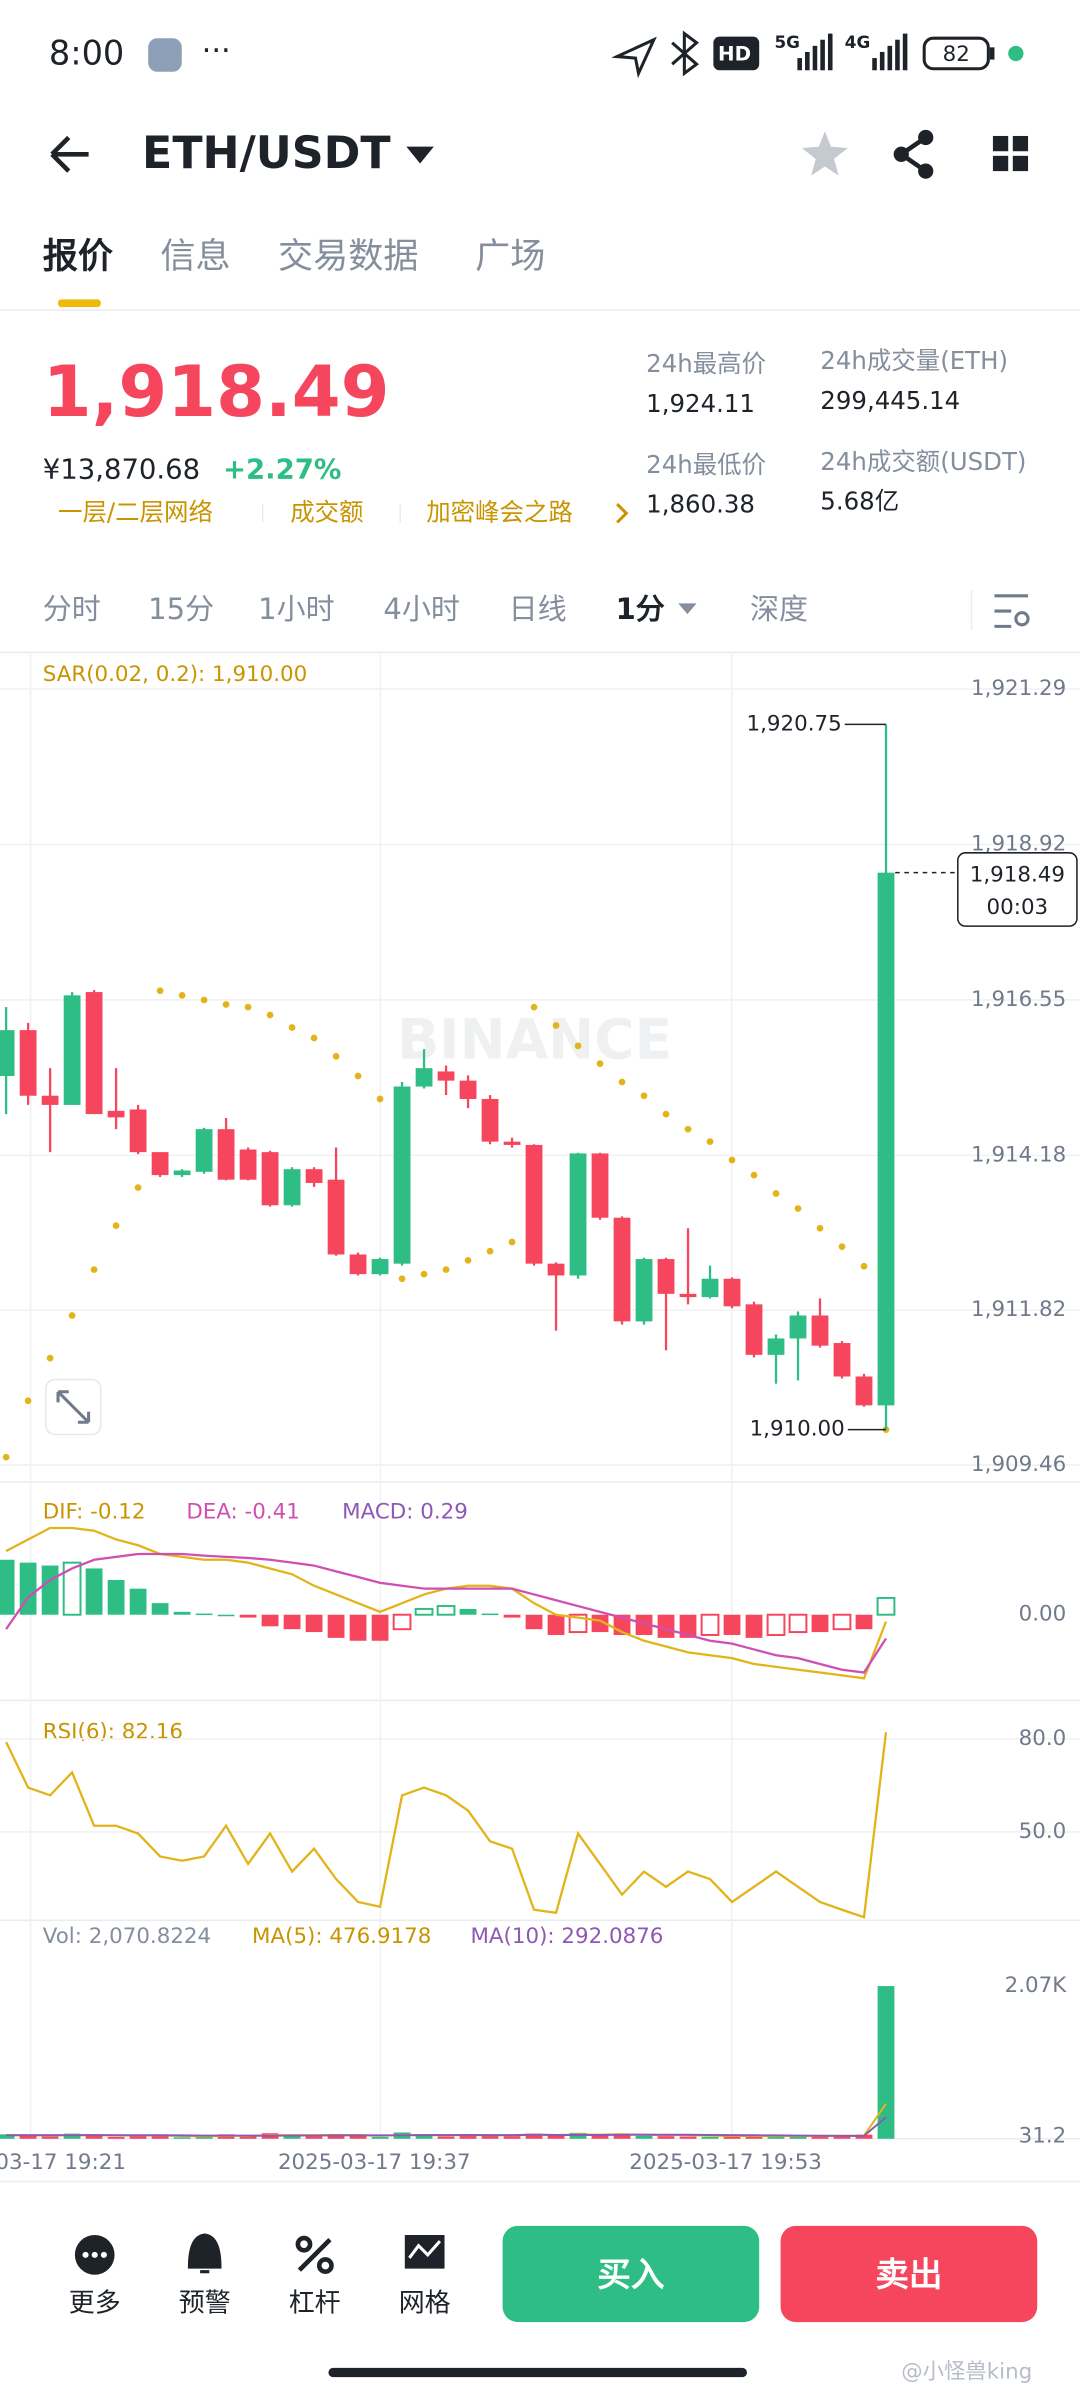 Image resolution: width=1080 pixels, height=2400 pixels. What do you see at coordinates (446, 1825) in the screenshot?
I see `rsi-line` at bounding box center [446, 1825].